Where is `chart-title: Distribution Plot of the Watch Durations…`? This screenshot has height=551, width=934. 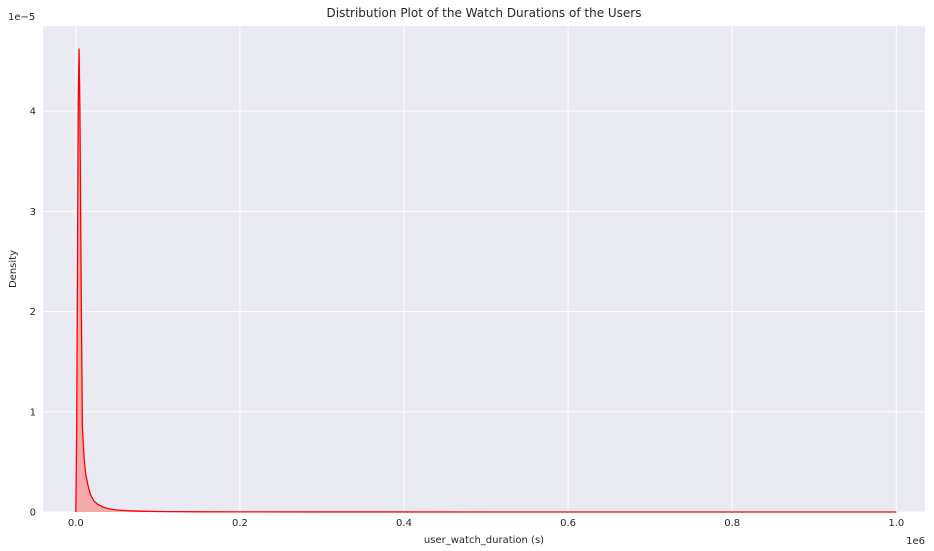
chart-title: Distribution Plot of the Watch Durations… is located at coordinates (484, 13).